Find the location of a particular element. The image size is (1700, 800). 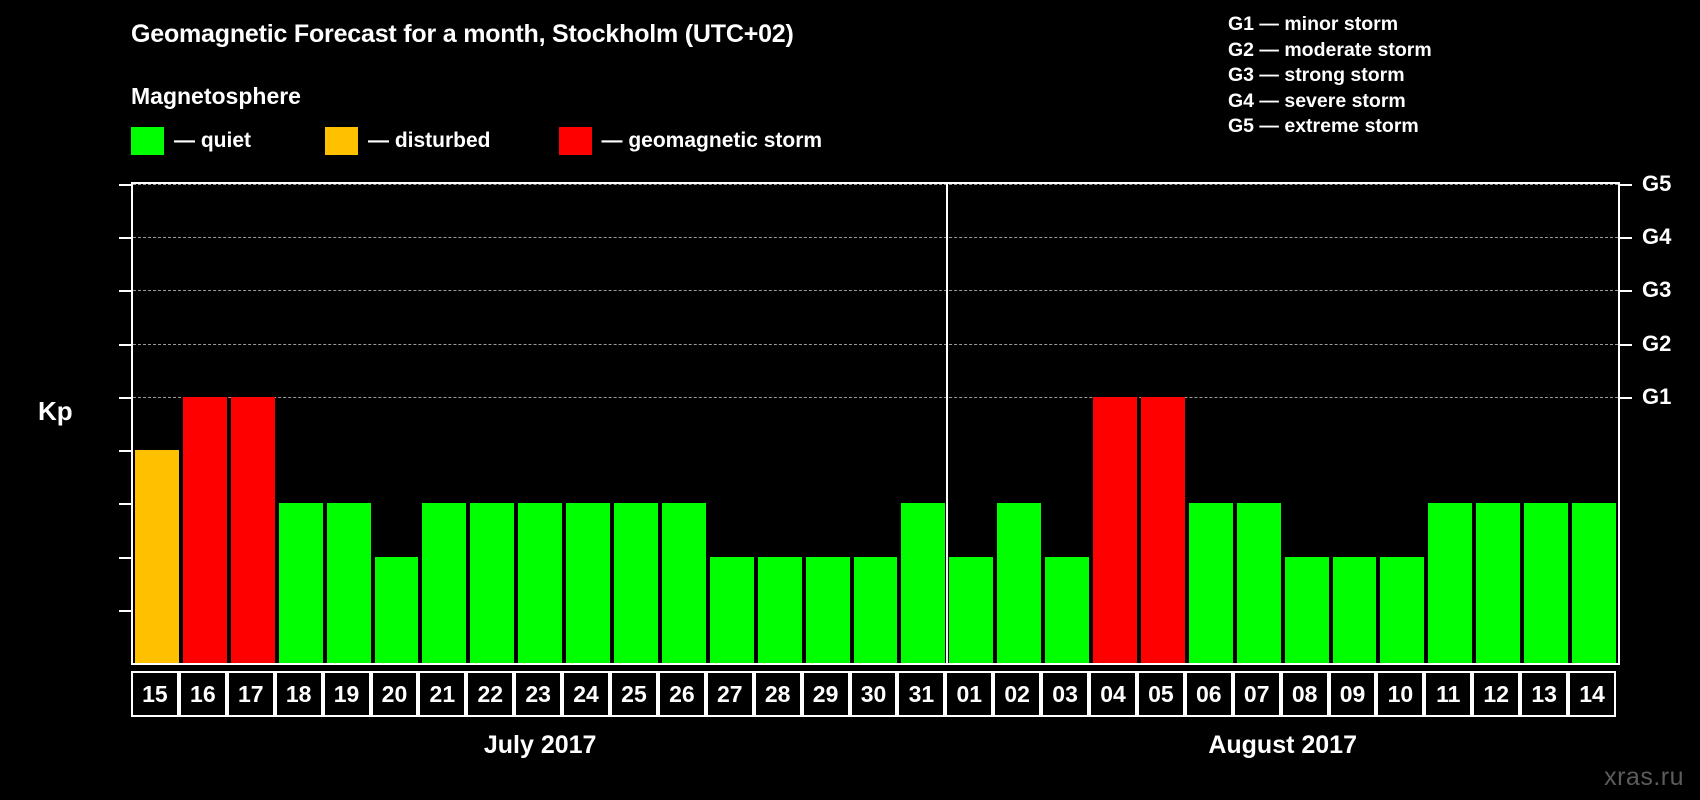

date-label-30: 30 is located at coordinates (873, 694).